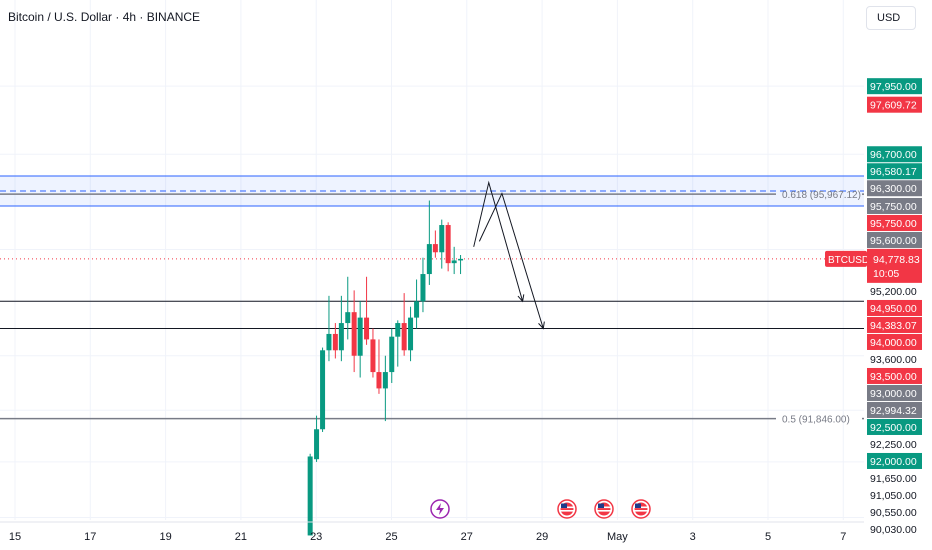 The image size is (932, 550). What do you see at coordinates (893, 189) in the screenshot?
I see `price-axis-label: 96,300.00` at bounding box center [893, 189].